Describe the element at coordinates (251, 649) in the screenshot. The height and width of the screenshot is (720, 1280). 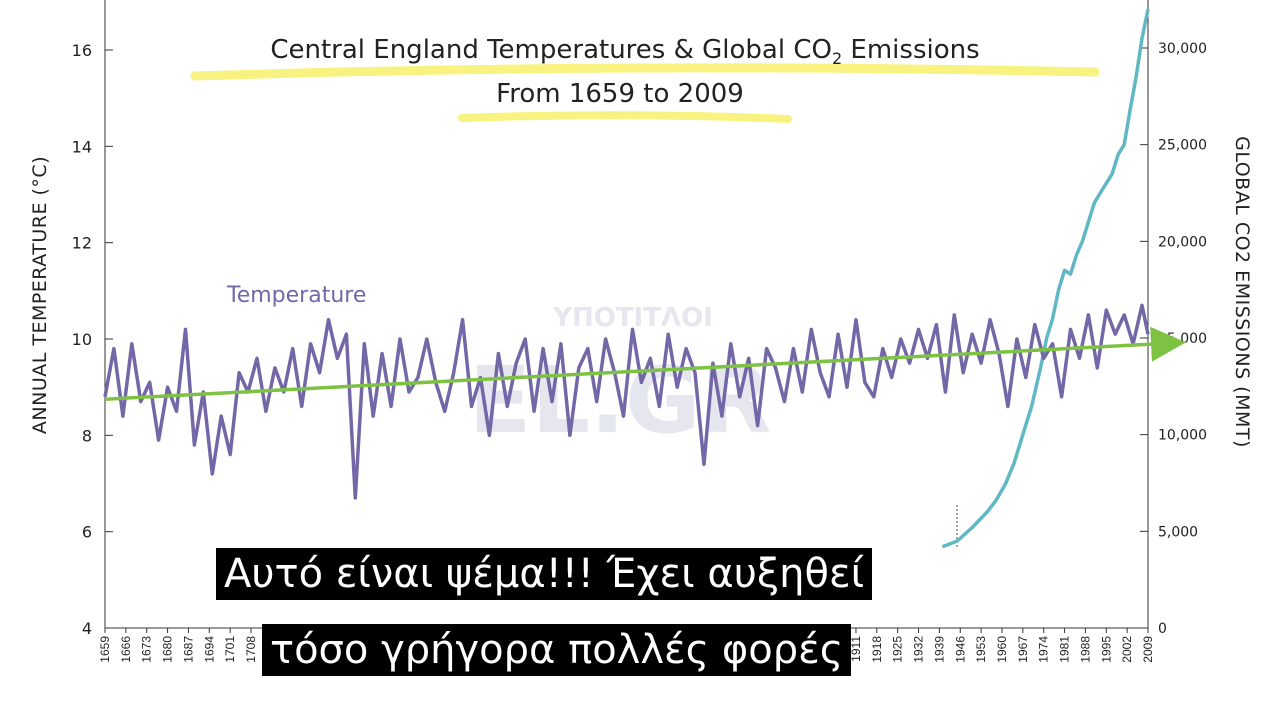
I see `x-tick-label: 1708` at that location.